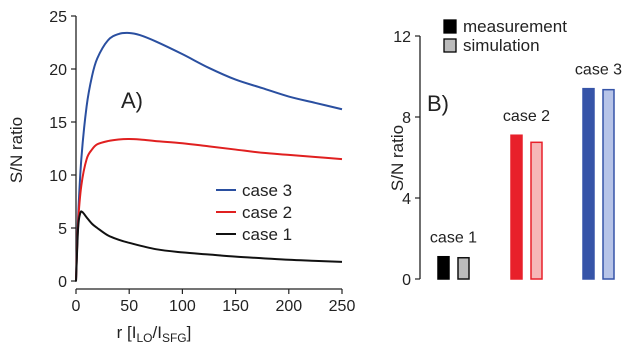 The height and width of the screenshot is (348, 632). I want to click on legend-label-case-1: case 1, so click(267, 234).